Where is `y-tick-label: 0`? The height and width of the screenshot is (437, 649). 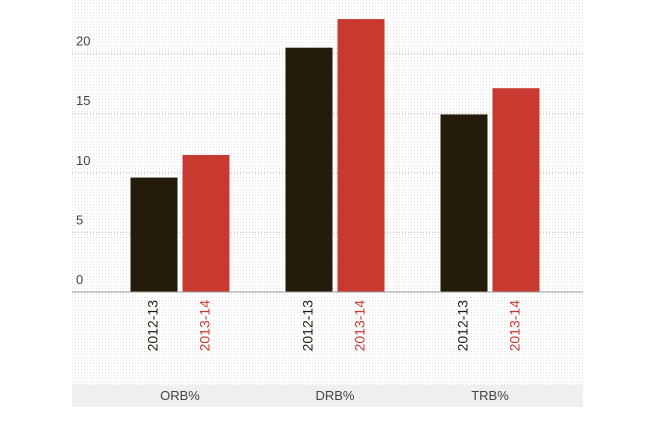 y-tick-label: 0 is located at coordinates (79, 279).